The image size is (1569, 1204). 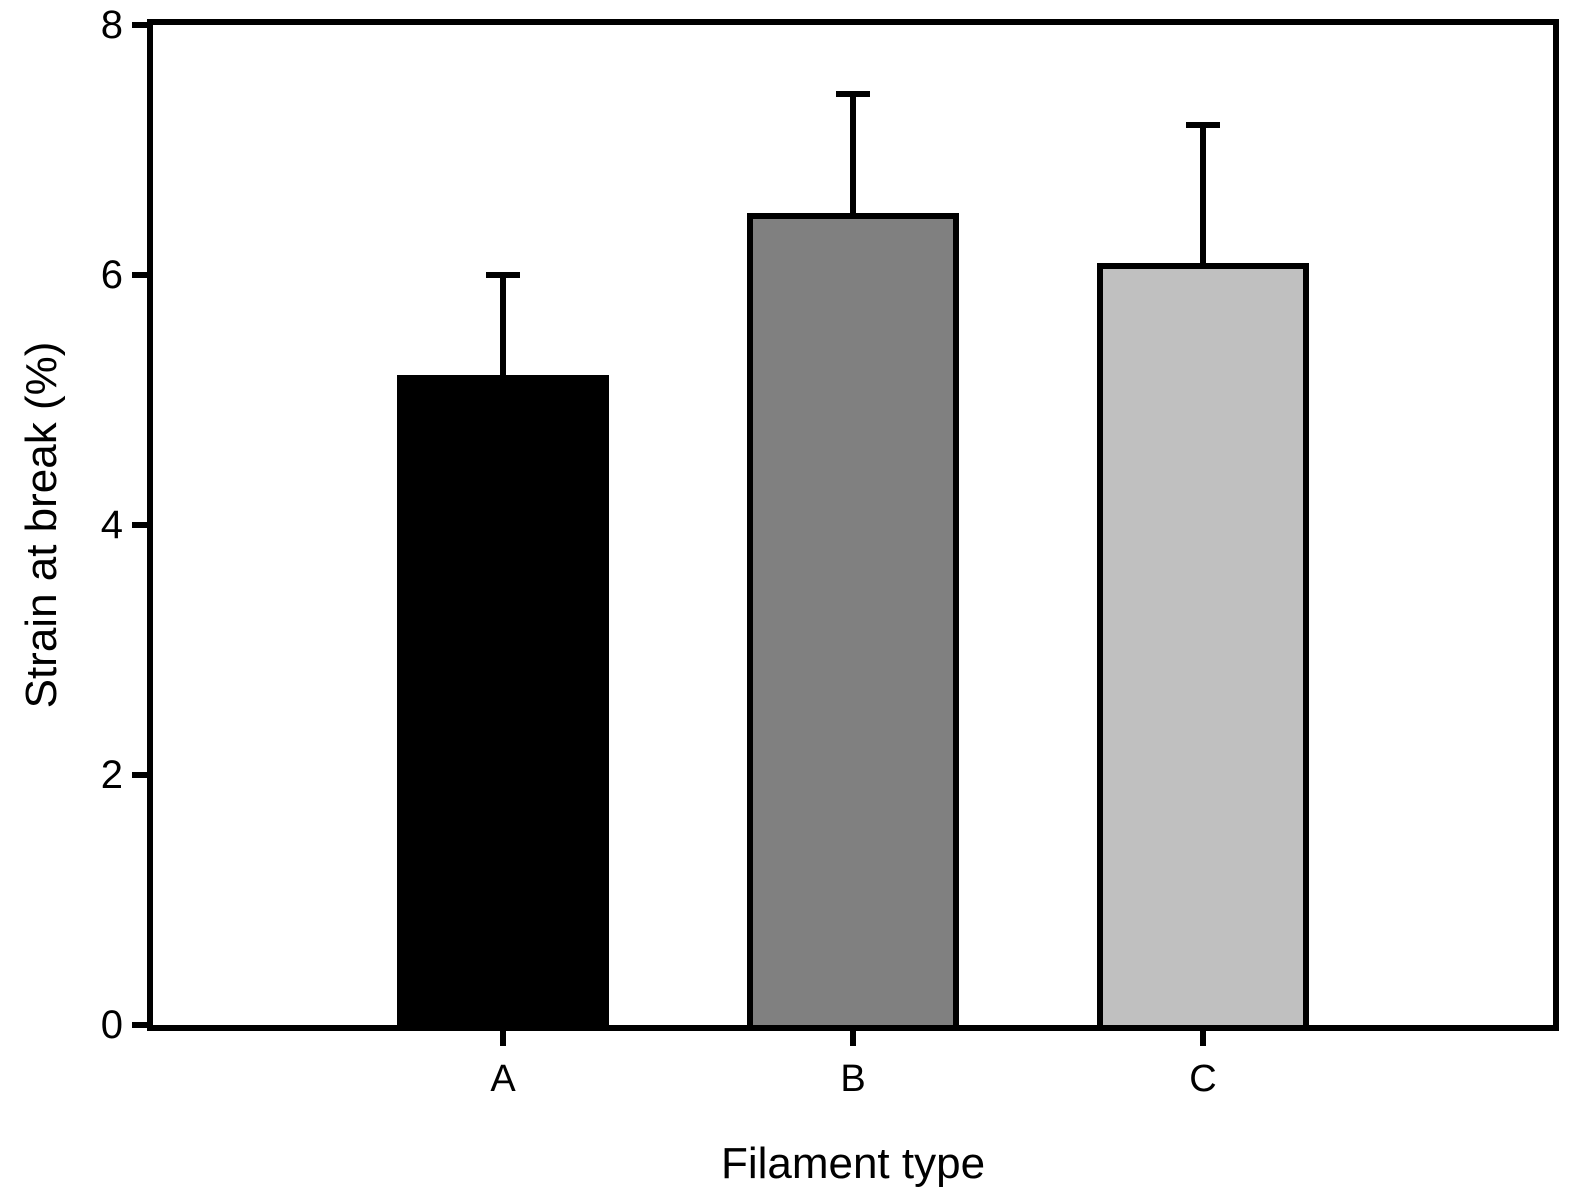 I want to click on x-axis-tick-label: A, so click(x=503, y=1079).